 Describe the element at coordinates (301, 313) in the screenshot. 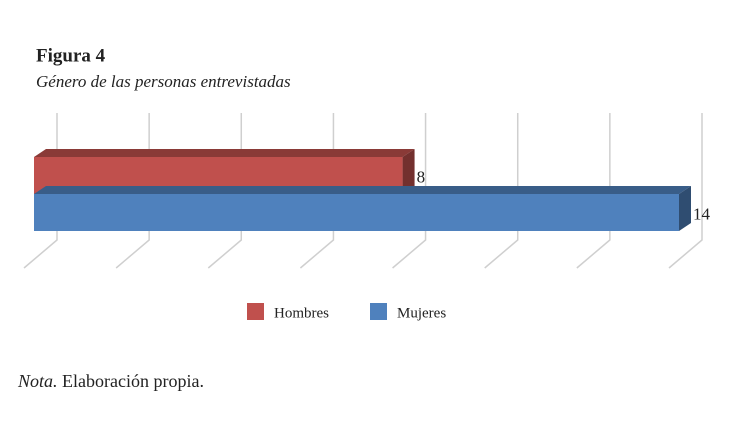

I see `legend-label: Hombres` at that location.